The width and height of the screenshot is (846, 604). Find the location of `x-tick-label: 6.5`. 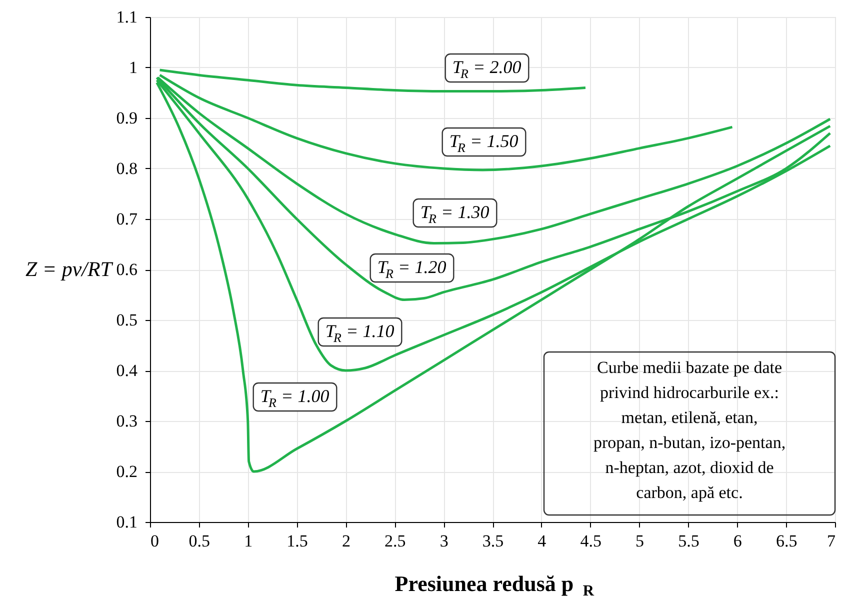

x-tick-label: 6.5 is located at coordinates (787, 541).